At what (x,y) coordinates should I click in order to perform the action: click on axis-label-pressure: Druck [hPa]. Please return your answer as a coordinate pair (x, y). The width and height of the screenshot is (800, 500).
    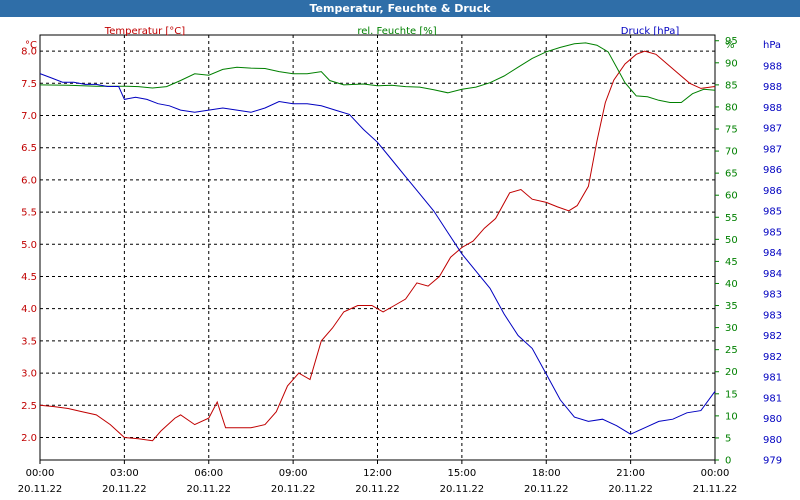
    Looking at the image, I should click on (650, 31).